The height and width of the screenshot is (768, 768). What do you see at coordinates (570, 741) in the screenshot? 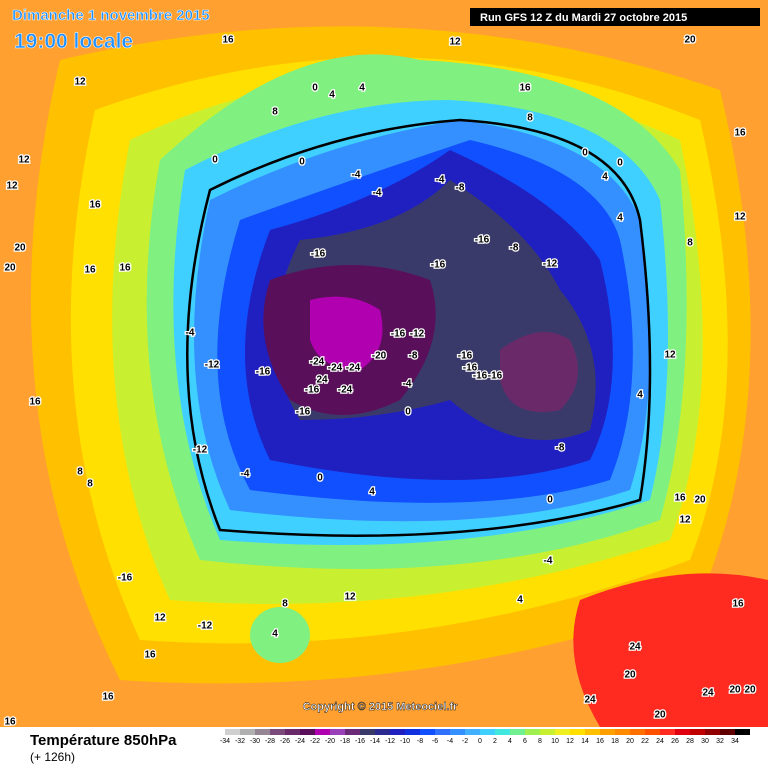
I see `scale-label: 12` at bounding box center [570, 741].